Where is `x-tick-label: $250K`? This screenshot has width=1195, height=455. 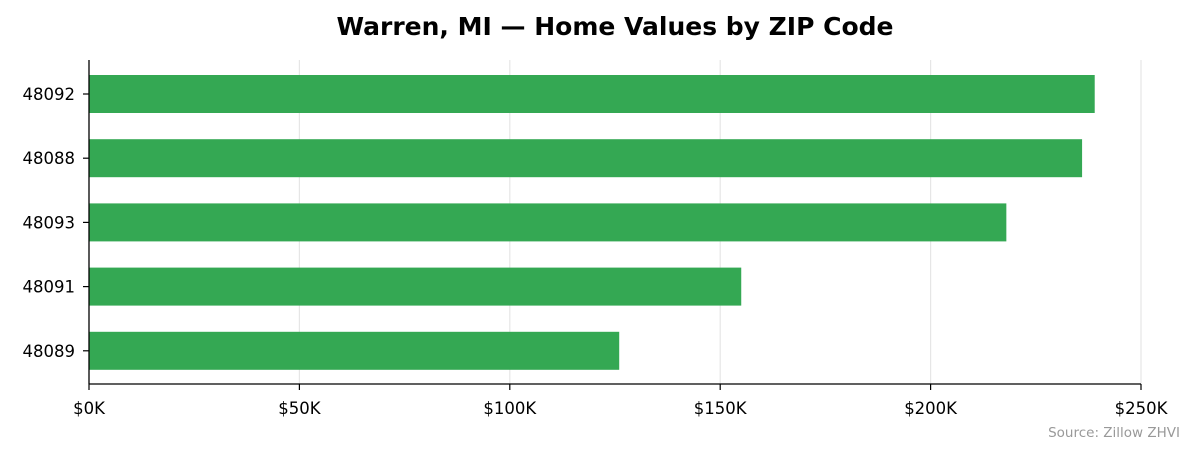 x-tick-label: $250K is located at coordinates (1142, 408).